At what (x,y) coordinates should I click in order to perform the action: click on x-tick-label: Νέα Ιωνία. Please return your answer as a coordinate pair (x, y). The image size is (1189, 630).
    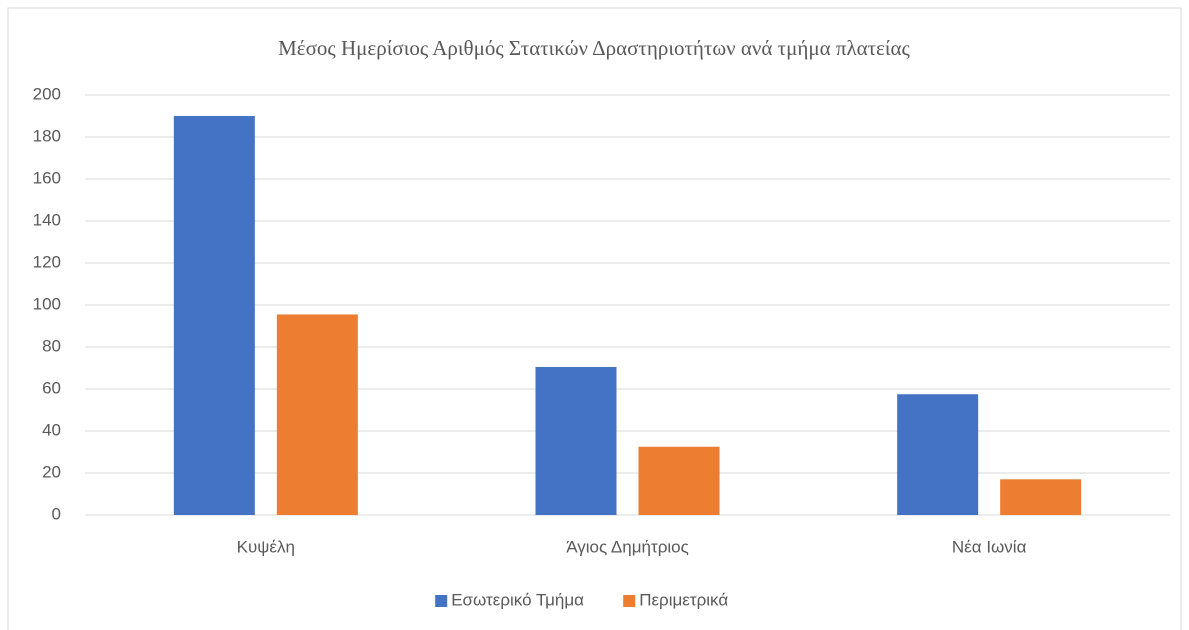
    Looking at the image, I should click on (989, 546).